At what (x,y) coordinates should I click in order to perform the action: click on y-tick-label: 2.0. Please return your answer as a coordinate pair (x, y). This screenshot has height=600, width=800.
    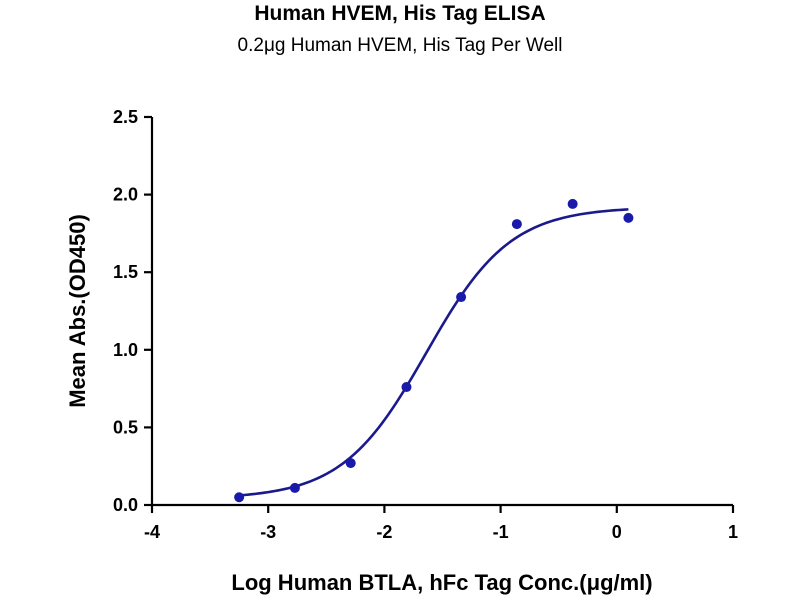
    Looking at the image, I should click on (125, 195).